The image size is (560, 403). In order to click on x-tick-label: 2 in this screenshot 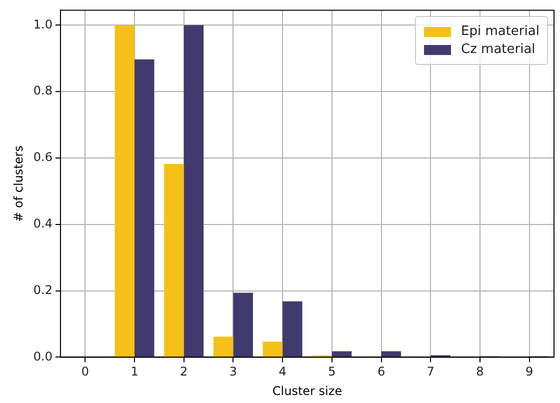, I will do `click(184, 371)`.